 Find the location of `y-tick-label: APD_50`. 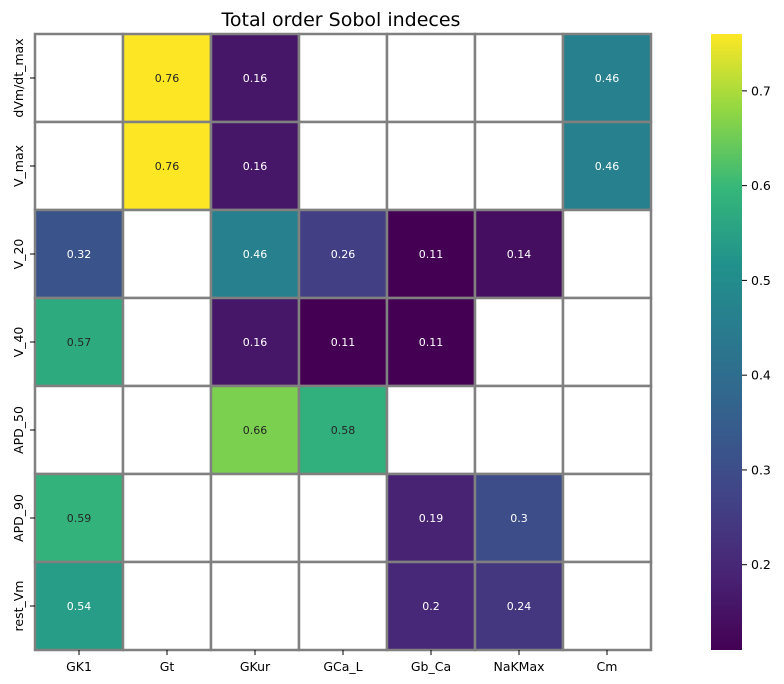

y-tick-label: APD_50 is located at coordinates (18, 430).